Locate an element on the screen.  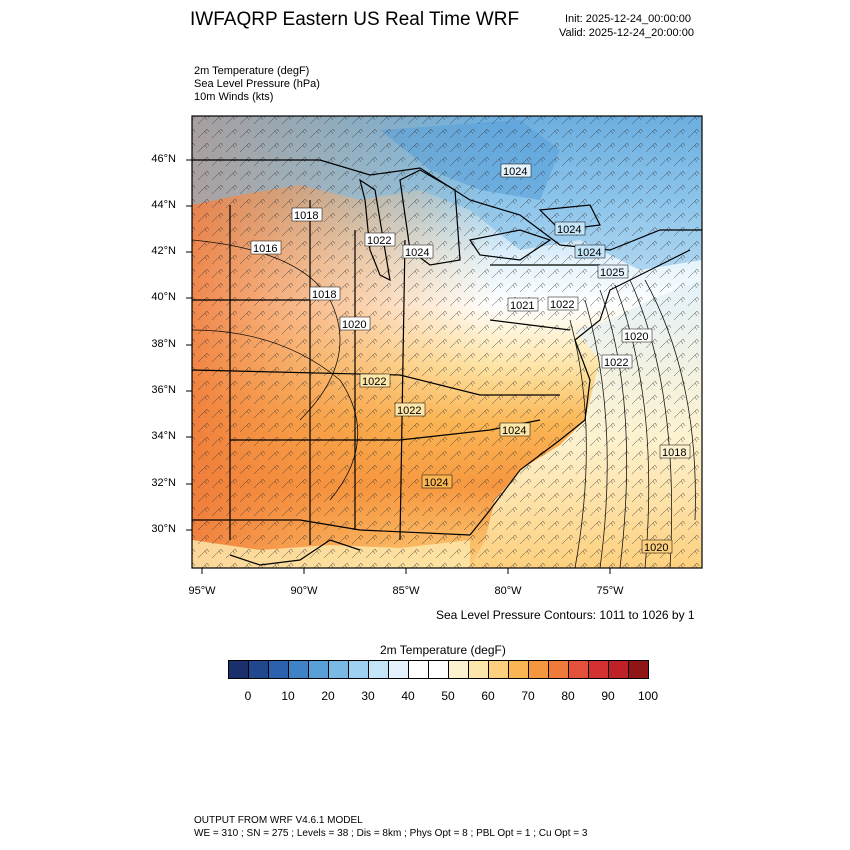
field-label-winds: 10m Winds (kts) is located at coordinates (234, 97).